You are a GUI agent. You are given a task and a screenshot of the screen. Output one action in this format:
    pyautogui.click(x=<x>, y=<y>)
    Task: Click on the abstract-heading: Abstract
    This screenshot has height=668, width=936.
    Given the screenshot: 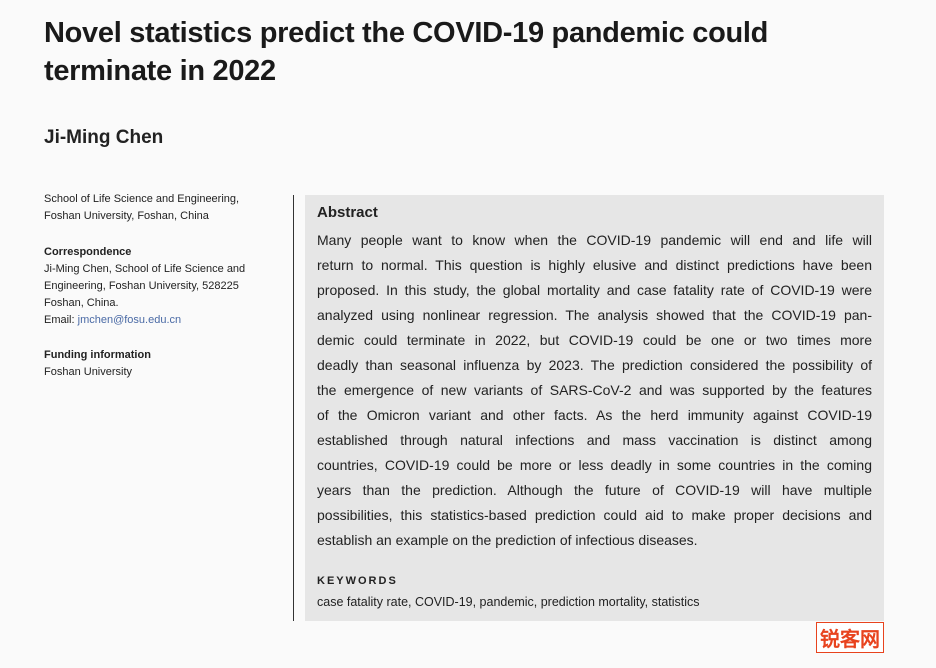 What is the action you would take?
    pyautogui.click(x=347, y=212)
    